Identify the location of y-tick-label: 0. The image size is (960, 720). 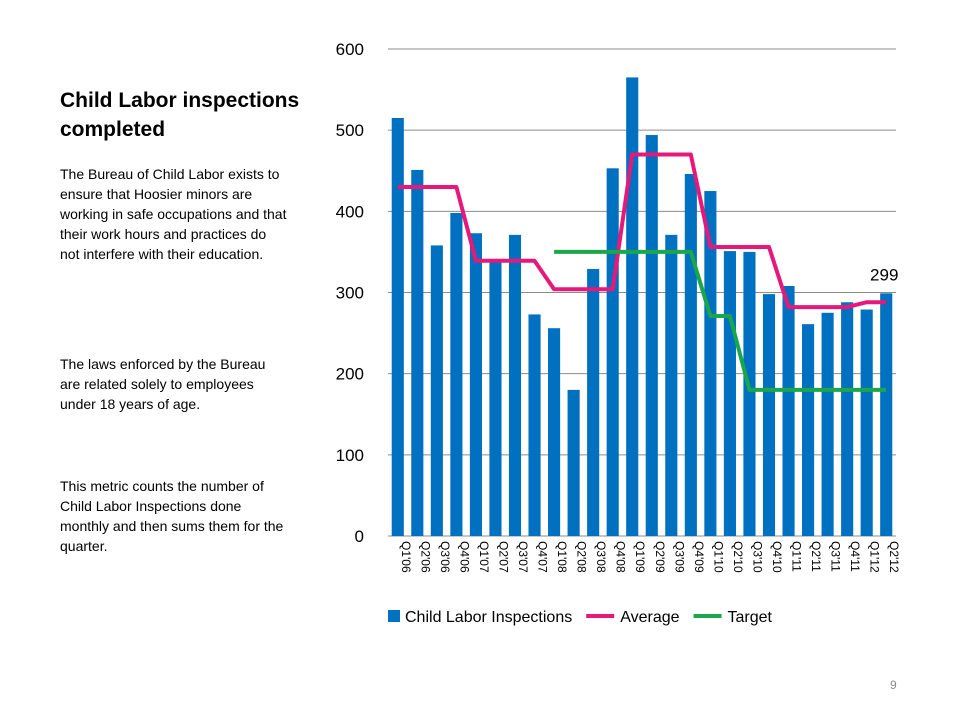
(359, 536).